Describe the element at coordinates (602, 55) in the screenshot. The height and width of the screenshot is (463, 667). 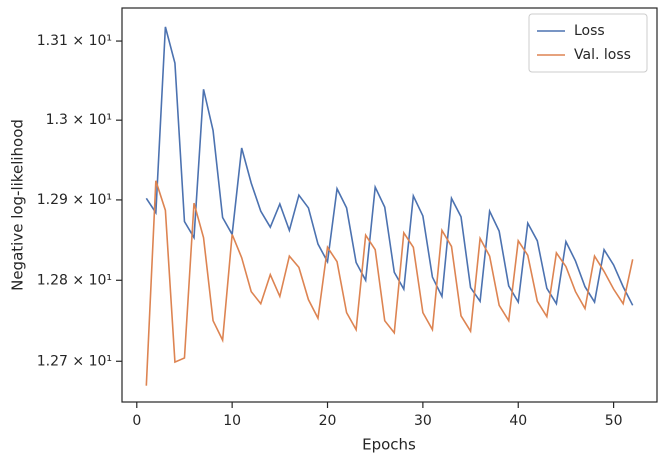
I see `legend-label: Val. loss` at that location.